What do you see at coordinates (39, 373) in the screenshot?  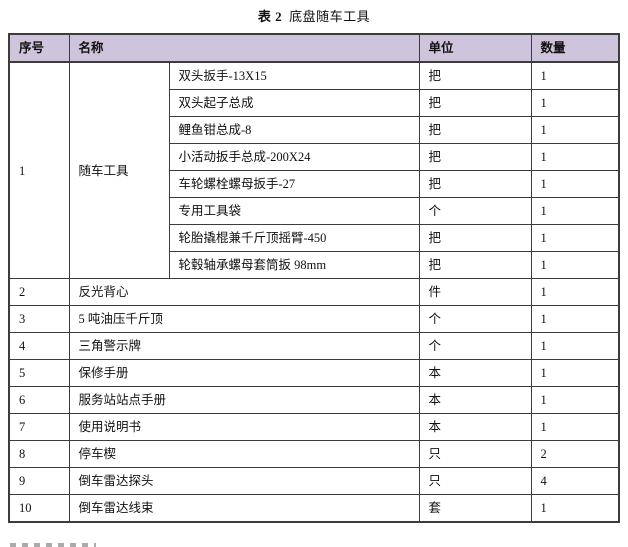 I see `row-index-cell: 5` at bounding box center [39, 373].